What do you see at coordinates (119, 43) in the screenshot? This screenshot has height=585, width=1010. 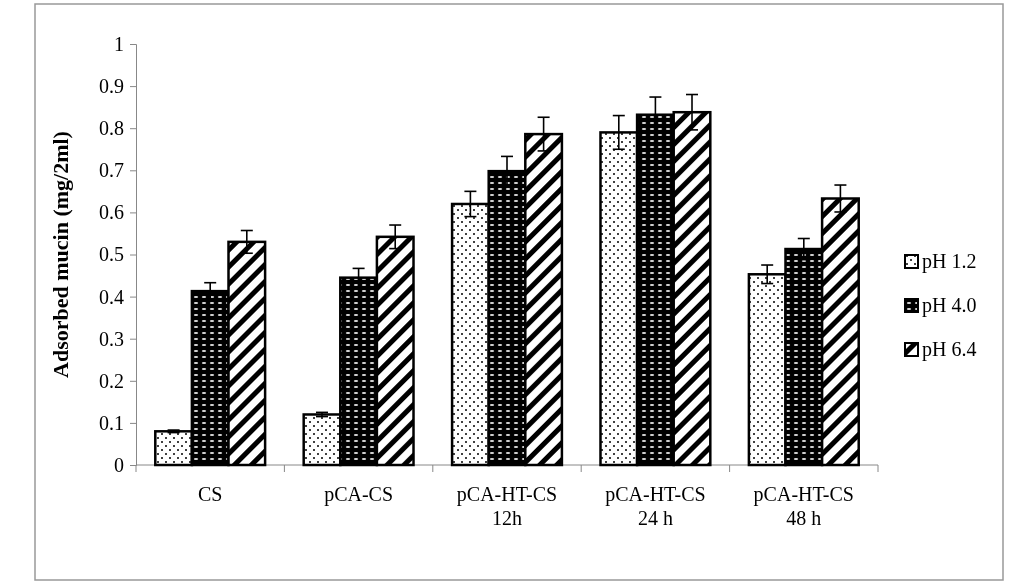 I see `y-tick-label: 1` at bounding box center [119, 43].